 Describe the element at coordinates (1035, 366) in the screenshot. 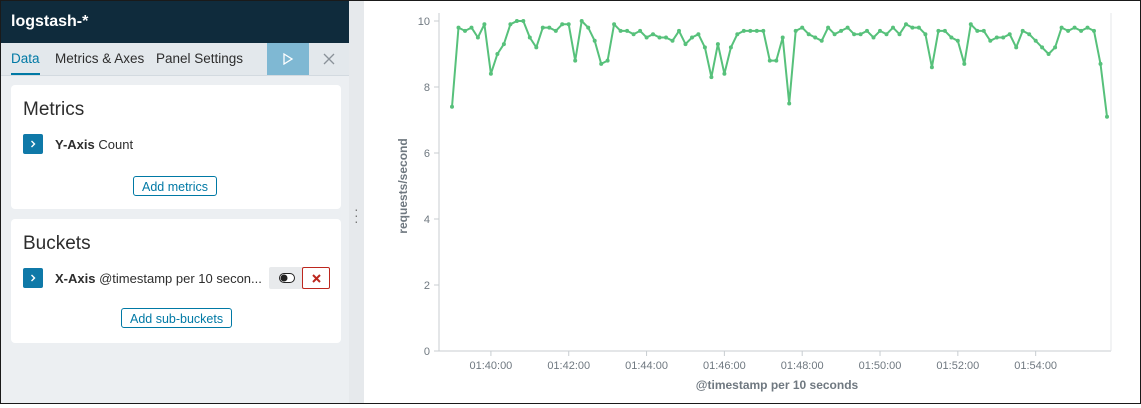

I see `x-tick-label: 01:54:00` at that location.